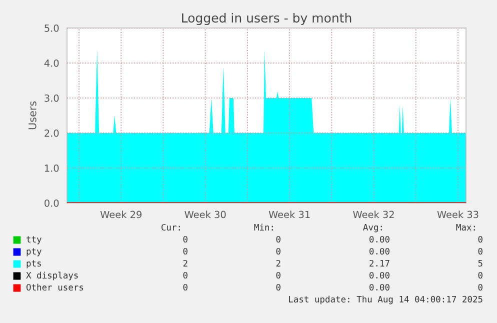 The image size is (497, 323). Describe the element at coordinates (267, 19) in the screenshot. I see `chart-title: Logged in users - by month` at that location.